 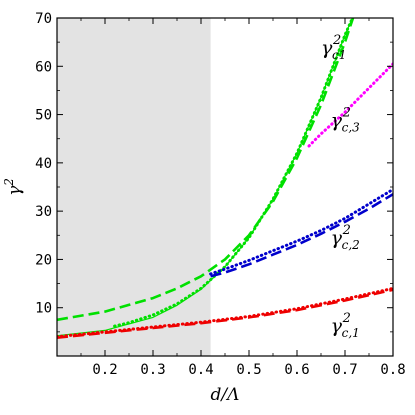 I want to click on series-label-c1: γ 2c,1, so click(x=345, y=325).